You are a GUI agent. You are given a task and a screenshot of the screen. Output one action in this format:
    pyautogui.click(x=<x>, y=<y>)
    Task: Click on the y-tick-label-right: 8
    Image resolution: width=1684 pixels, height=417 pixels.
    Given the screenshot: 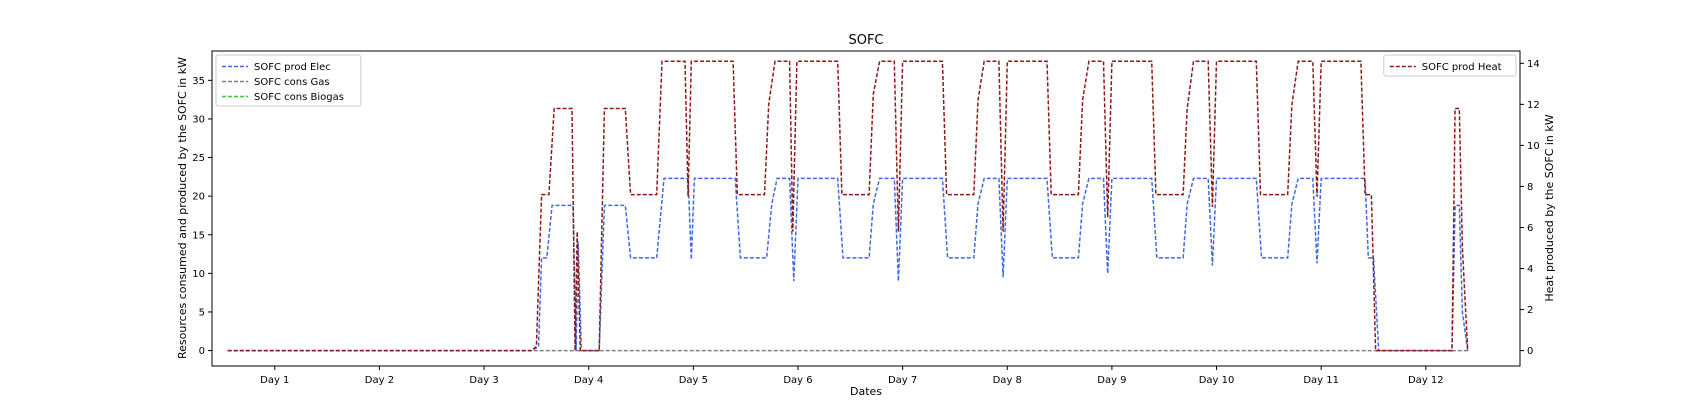 What is the action you would take?
    pyautogui.click(x=1530, y=187)
    